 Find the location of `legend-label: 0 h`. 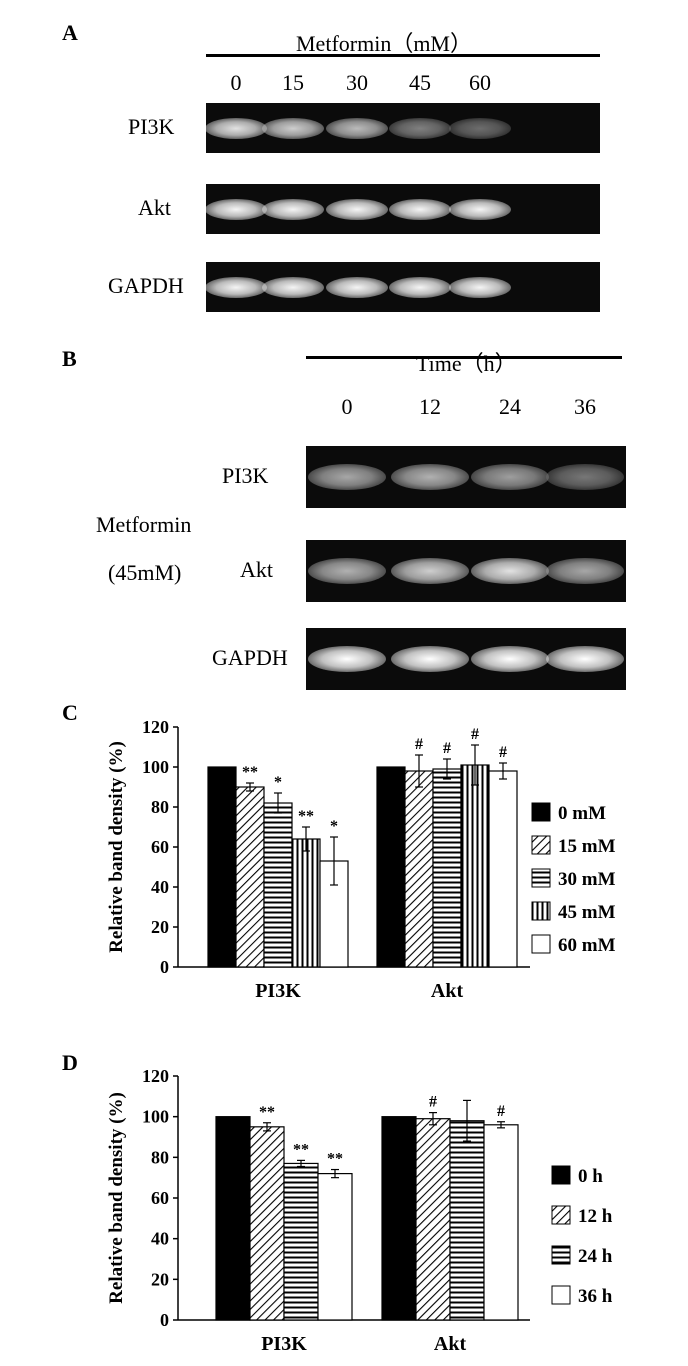

legend-label: 0 h is located at coordinates (590, 1176).